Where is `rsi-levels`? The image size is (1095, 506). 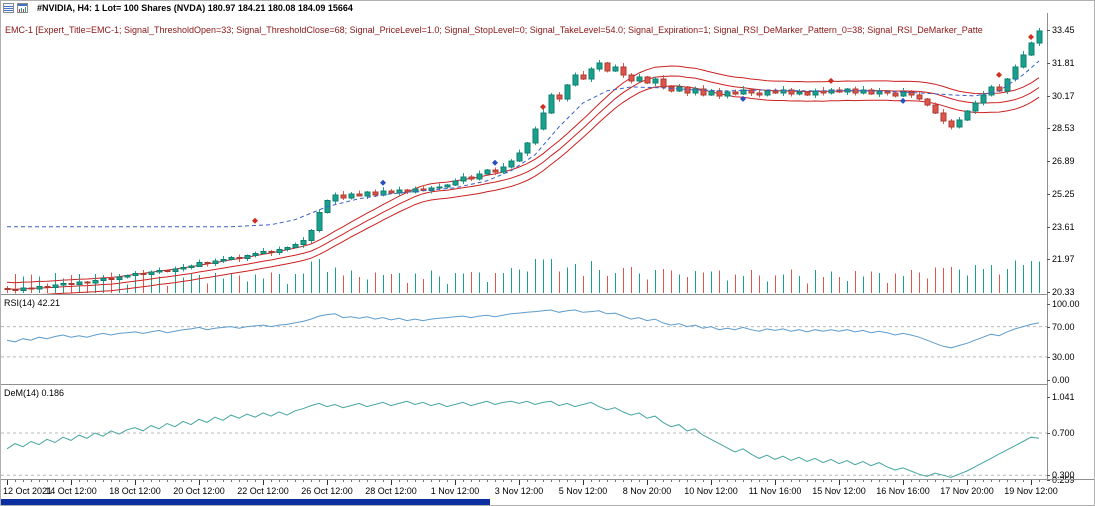 rsi-levels is located at coordinates (524, 342).